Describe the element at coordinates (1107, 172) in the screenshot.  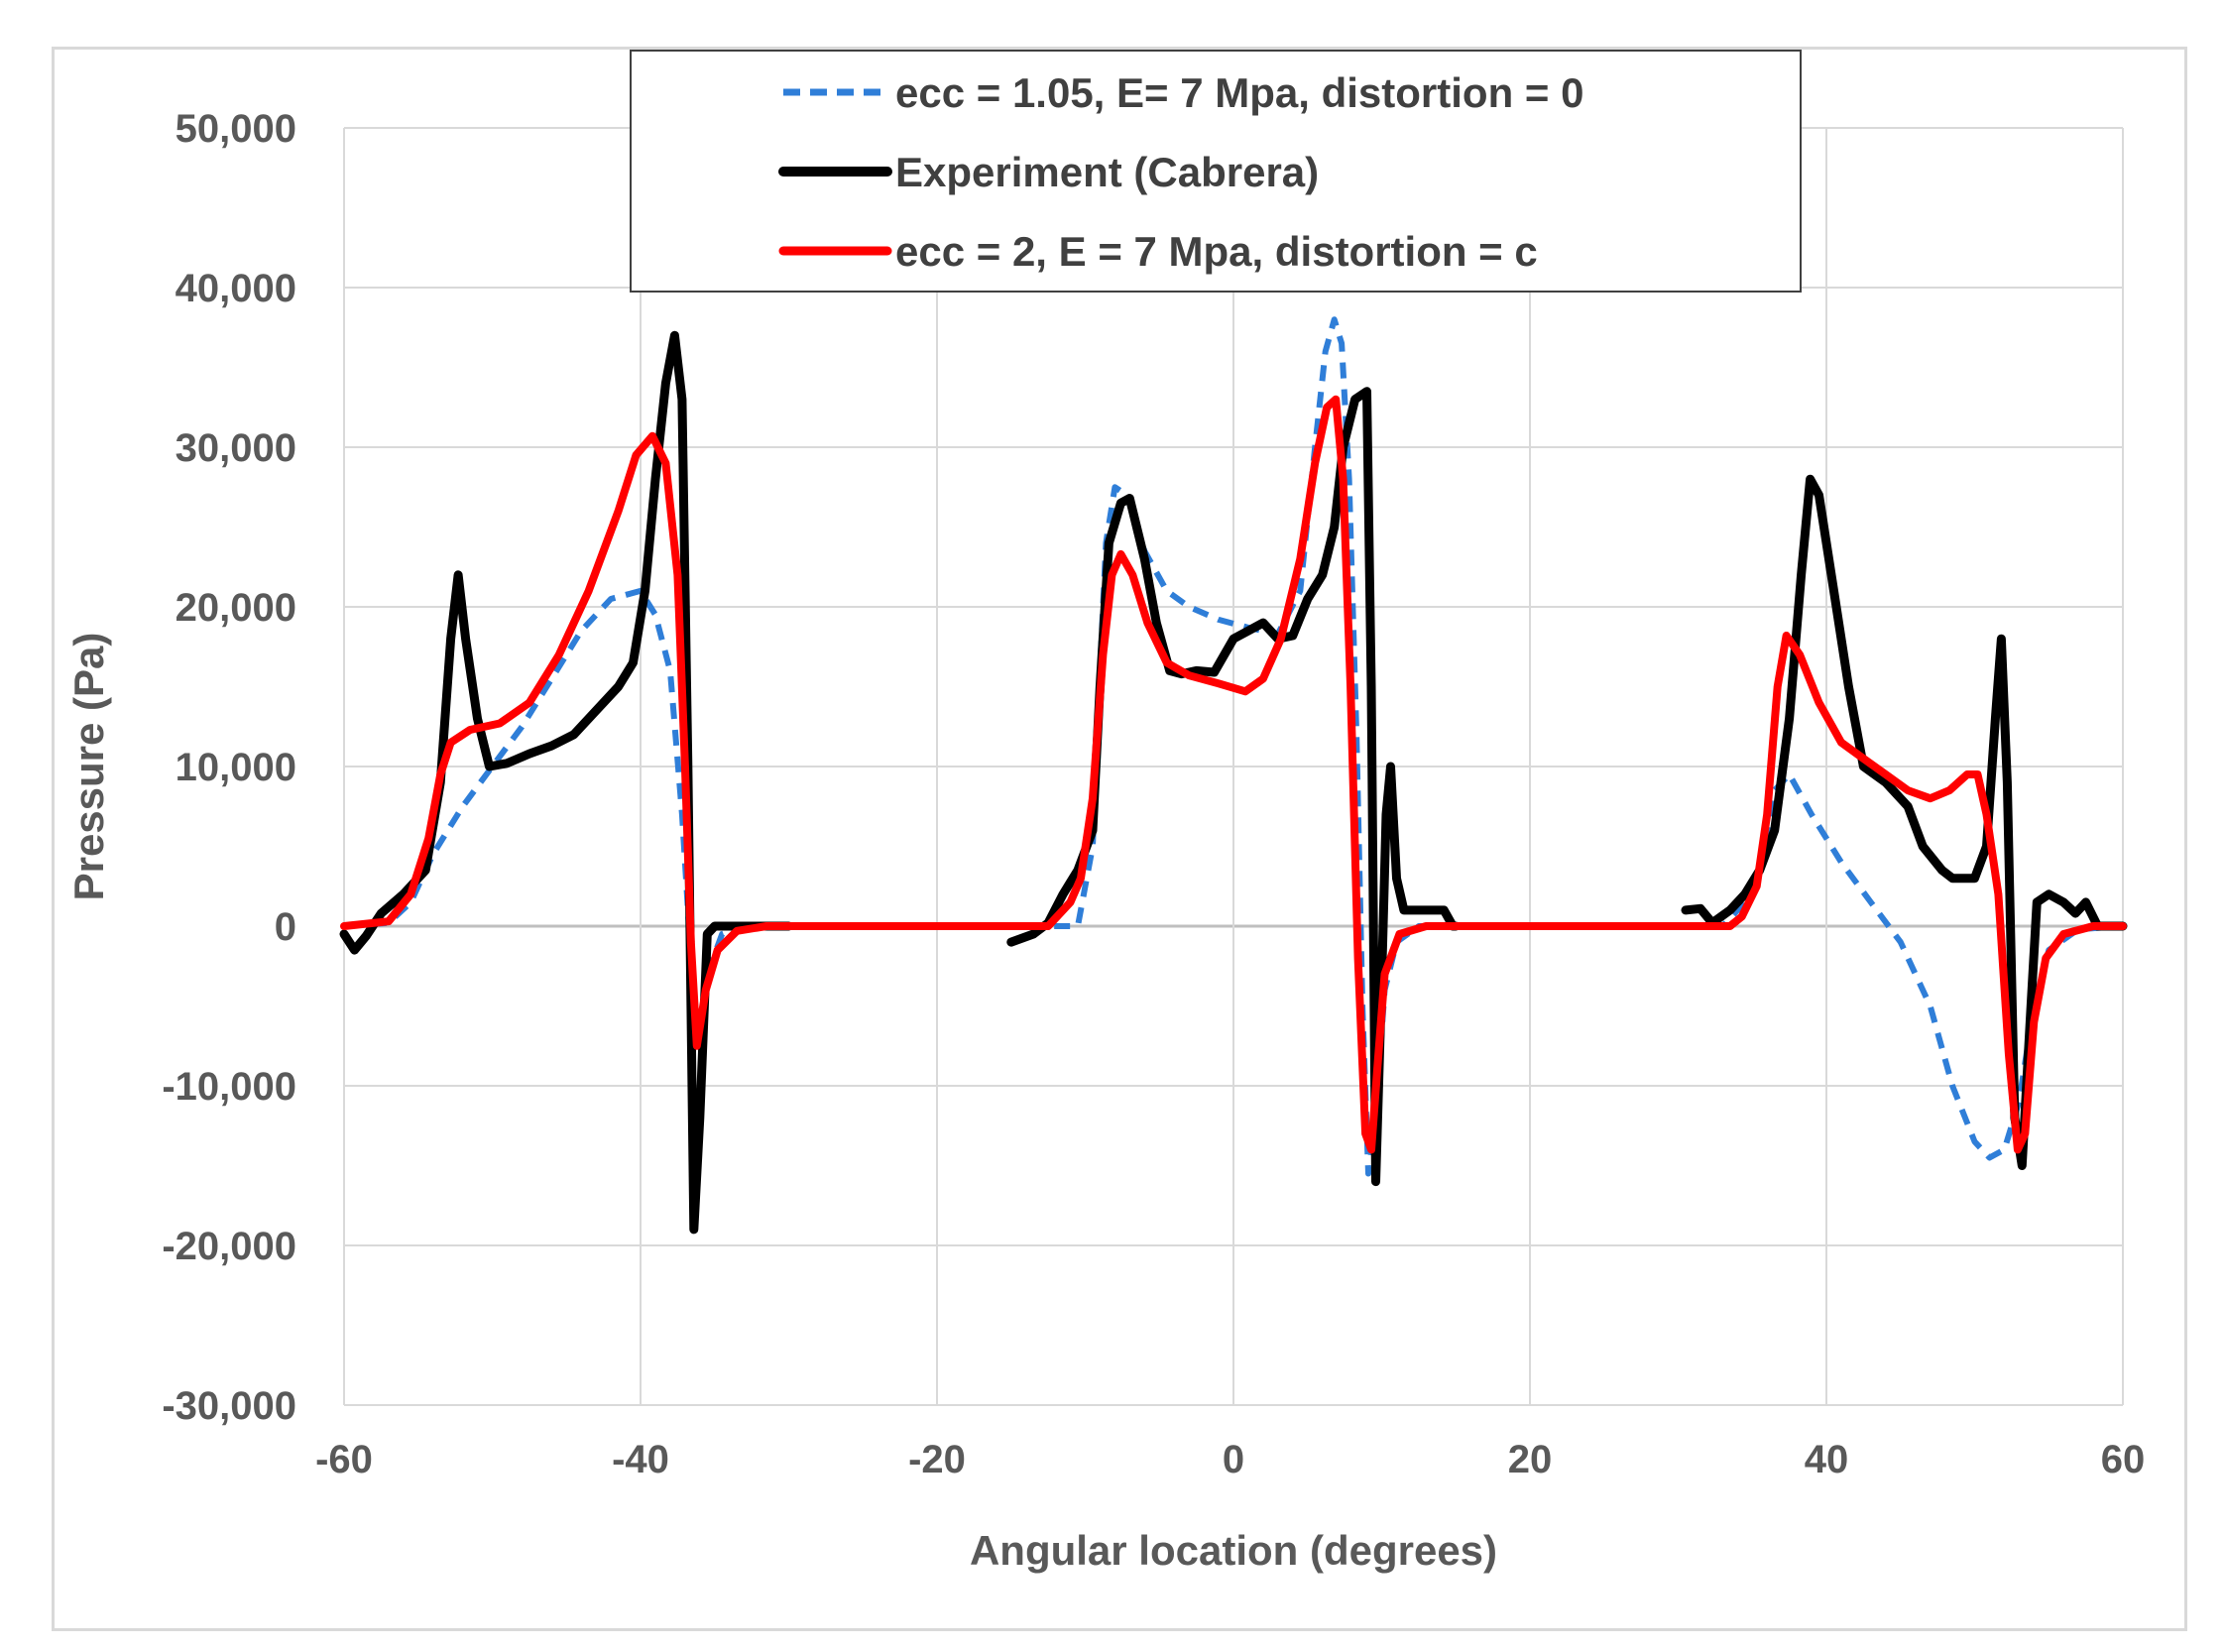
I see `legend-label-2: Experiment (Cabrera)` at that location.